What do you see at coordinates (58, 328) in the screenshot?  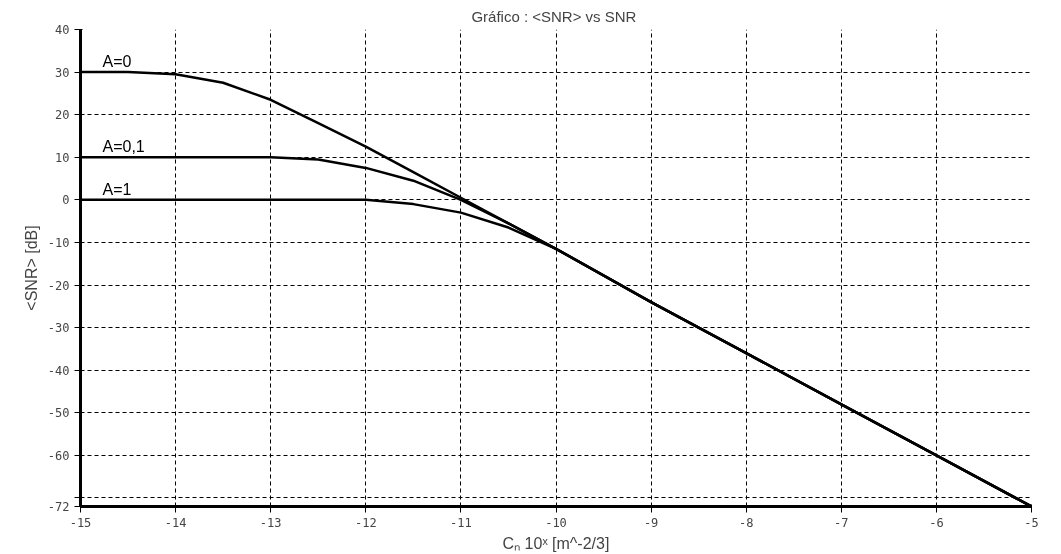 I see `y-tick-label: -30` at bounding box center [58, 328].